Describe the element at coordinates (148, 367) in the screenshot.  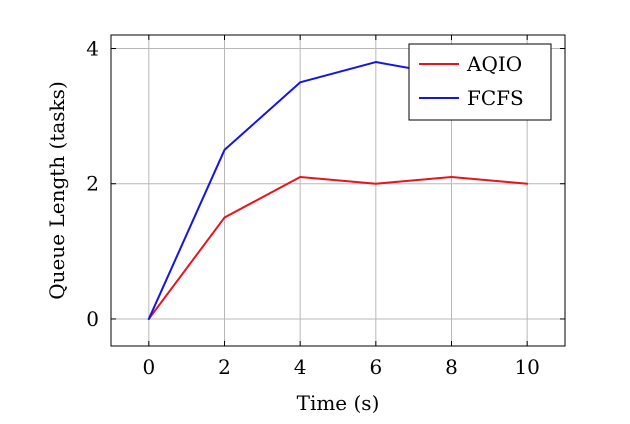
I see `x-tick-label: 0` at that location.